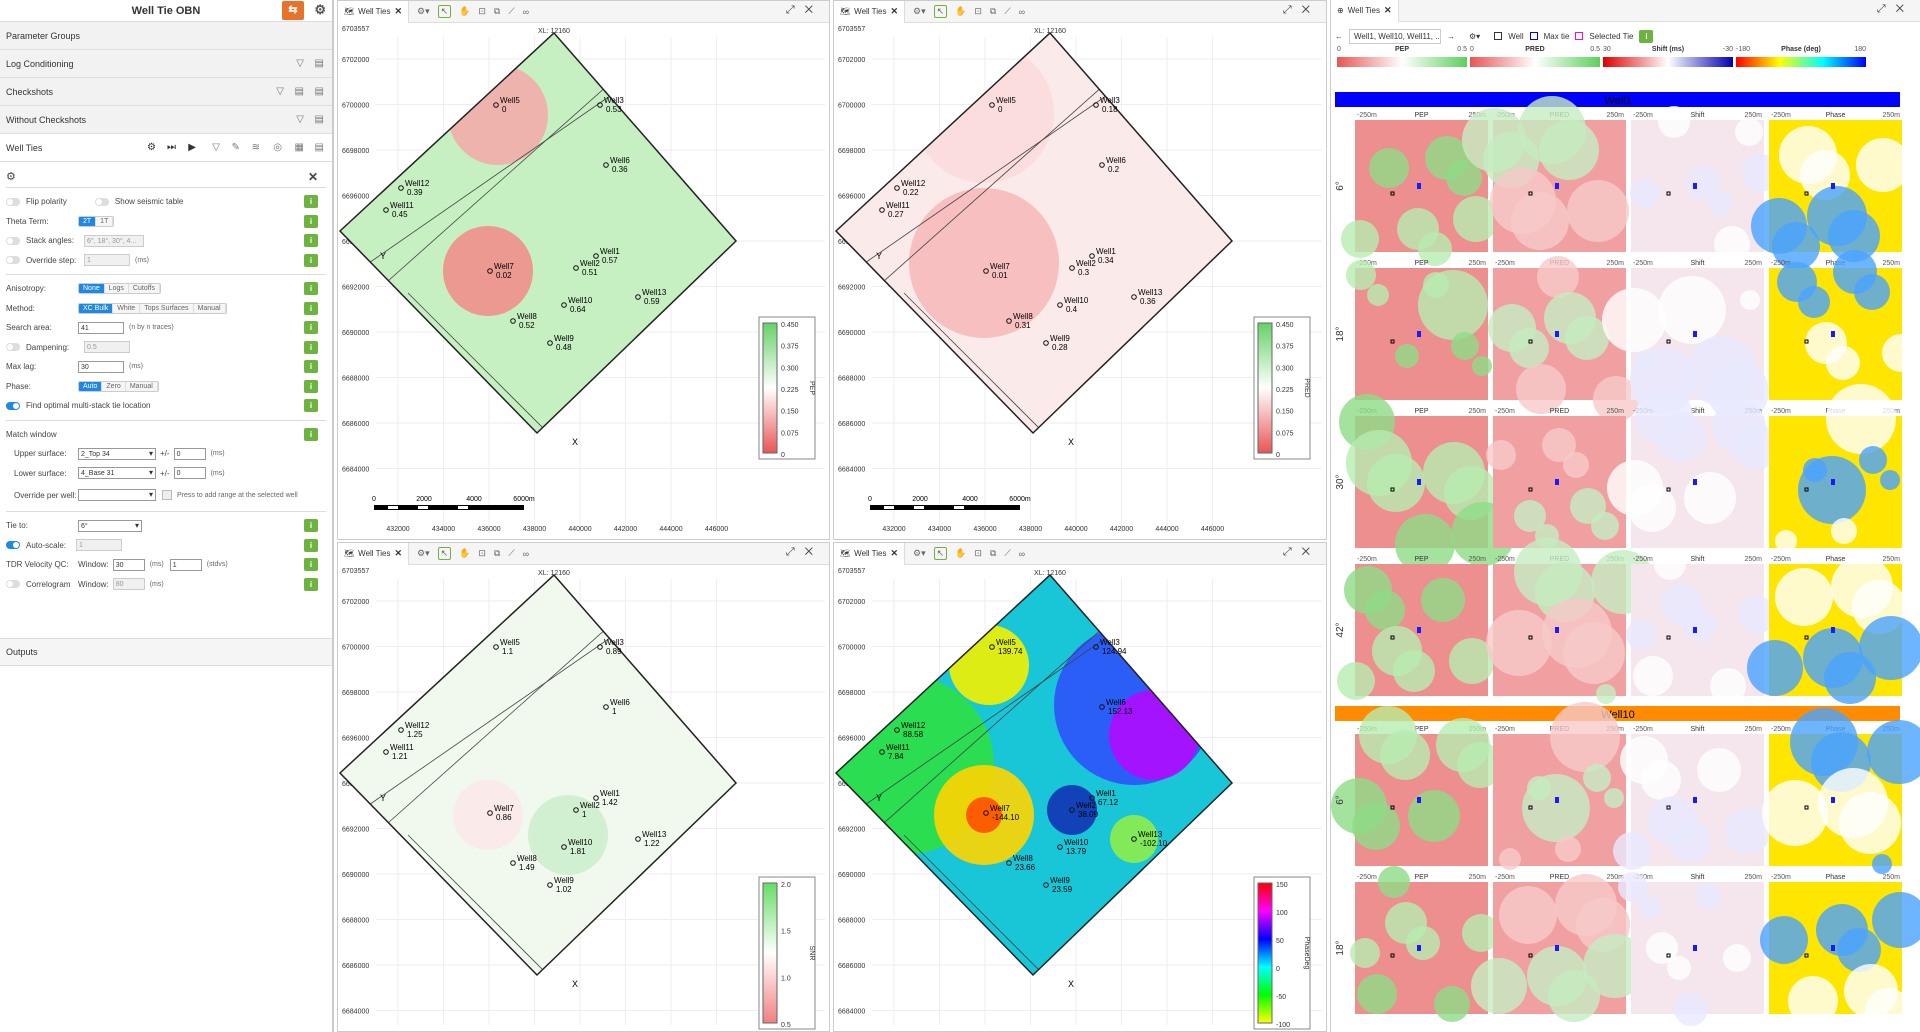 The width and height of the screenshot is (1920, 1032). I want to click on override-step-toggle, so click(13, 260).